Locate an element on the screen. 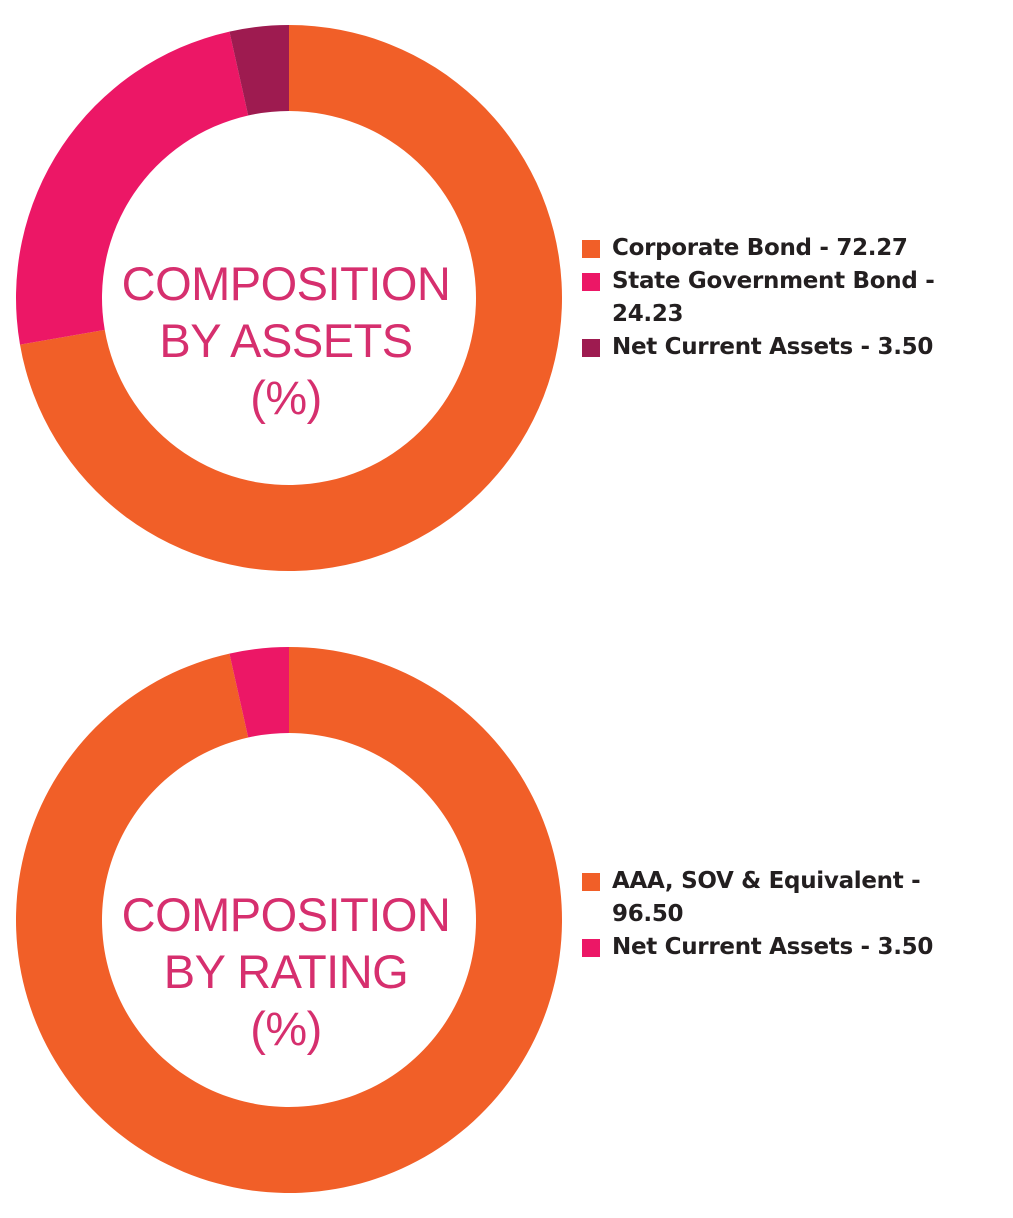 Image resolution: width=1013 pixels, height=1218 pixels. center-title-line-2: BY ASSETS is located at coordinates (286, 340).